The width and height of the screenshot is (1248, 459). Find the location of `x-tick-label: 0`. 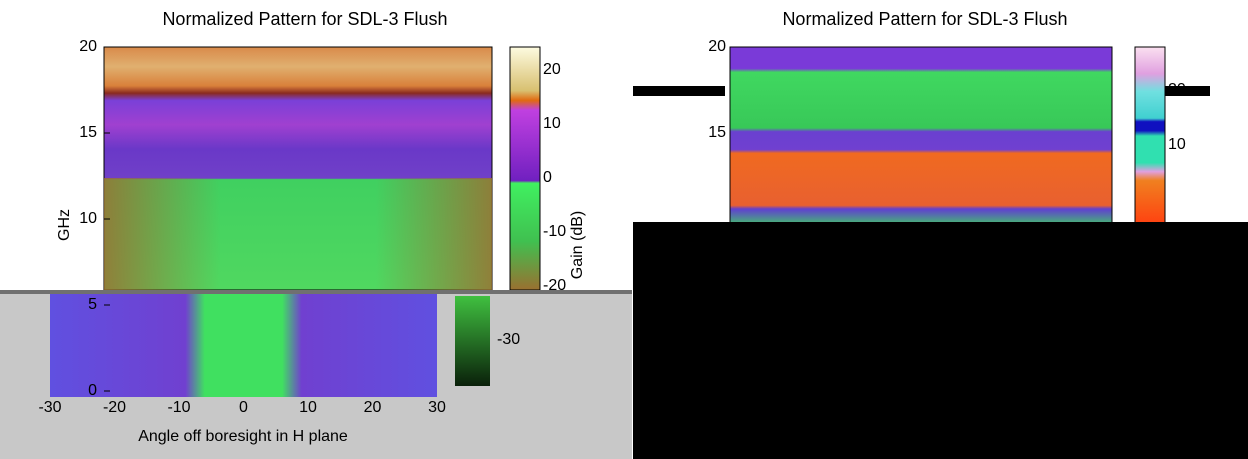

x-tick-label: 0 is located at coordinates (243, 407).